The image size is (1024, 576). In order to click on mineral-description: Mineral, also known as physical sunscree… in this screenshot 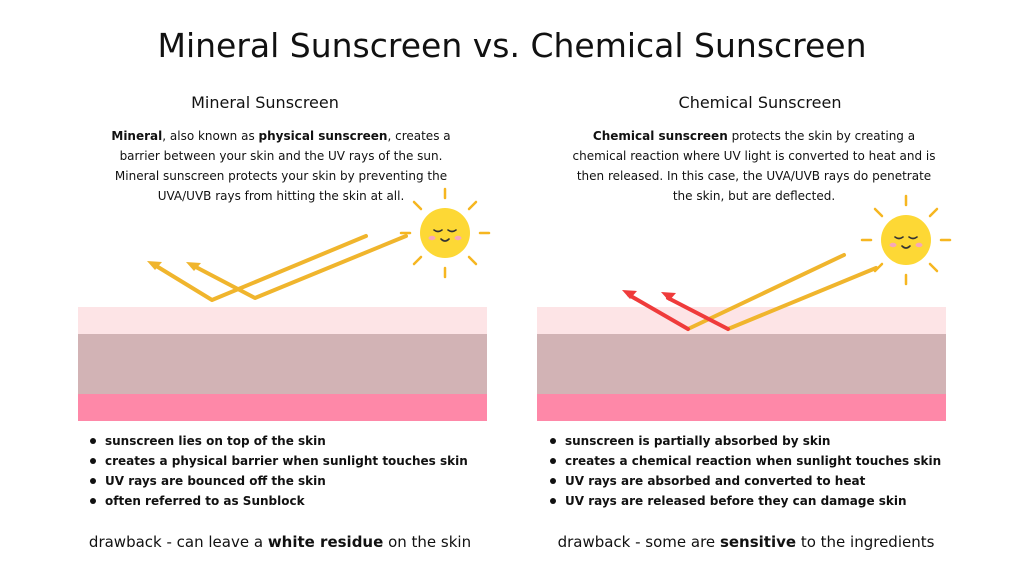, I will do `click(281, 166)`.